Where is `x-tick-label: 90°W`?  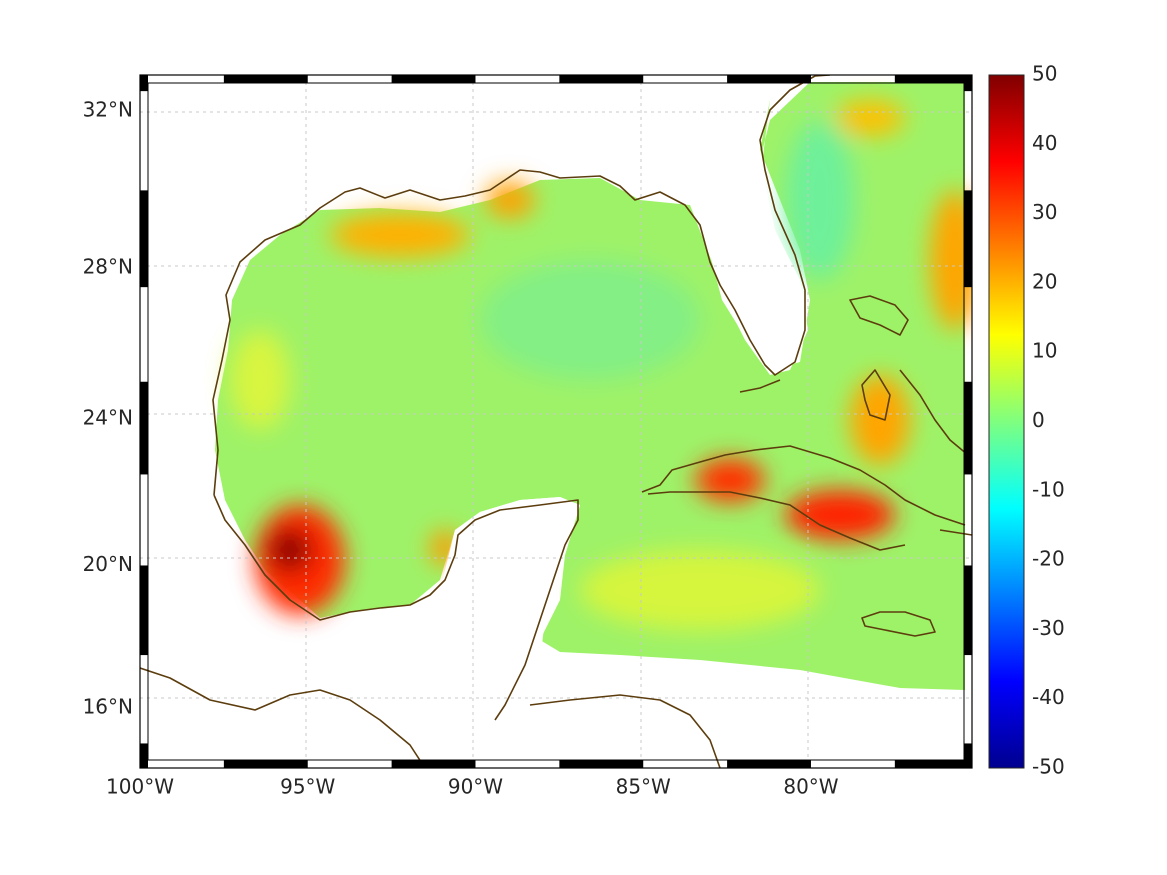
x-tick-label: 90°W is located at coordinates (475, 787).